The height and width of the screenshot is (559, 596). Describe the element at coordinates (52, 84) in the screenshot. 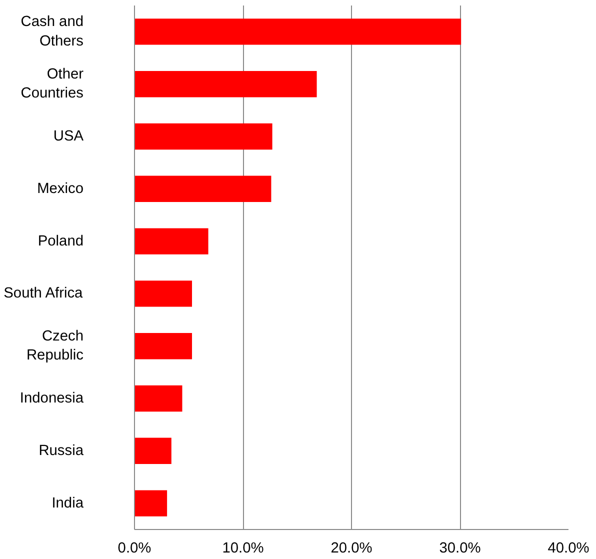

I see `y-tick-label: Other Countries` at that location.